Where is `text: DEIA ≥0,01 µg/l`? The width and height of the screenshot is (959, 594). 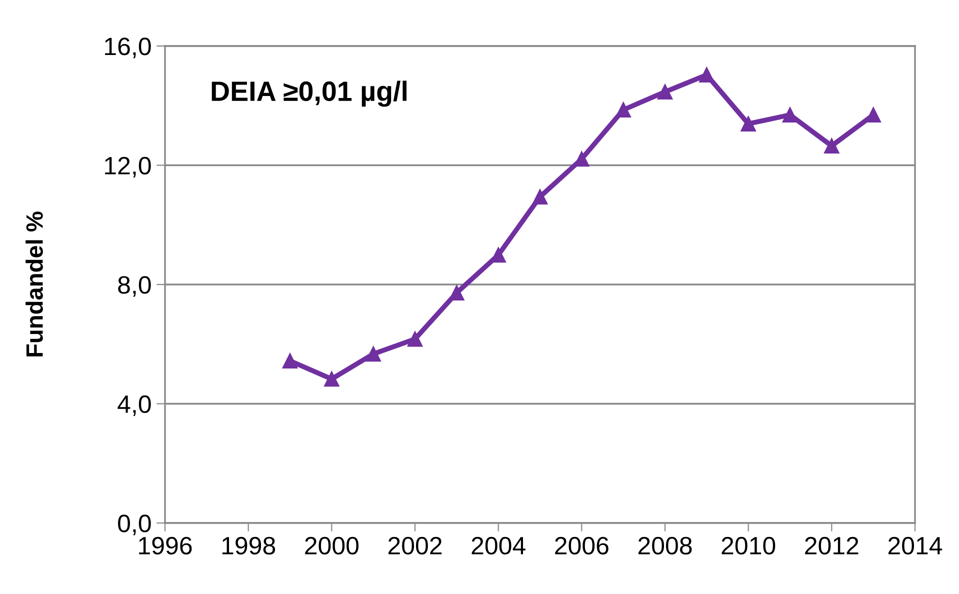 text: DEIA ≥0,01 µg/l is located at coordinates (309, 93).